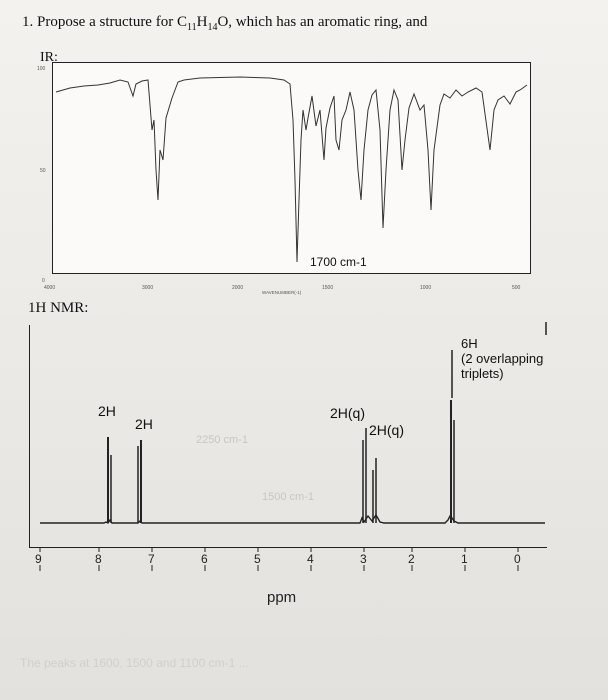 The image size is (608, 700). I want to click on nmr-peak-label-6h: 6H (2 overlapping triplets), so click(502, 358).